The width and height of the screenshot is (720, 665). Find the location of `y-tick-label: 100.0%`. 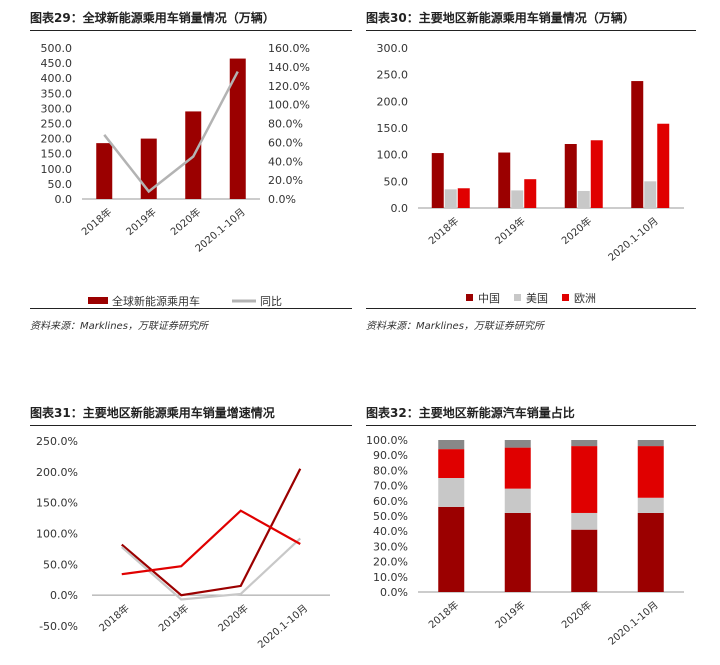

y-tick-label: 100.0% is located at coordinates (57, 534).